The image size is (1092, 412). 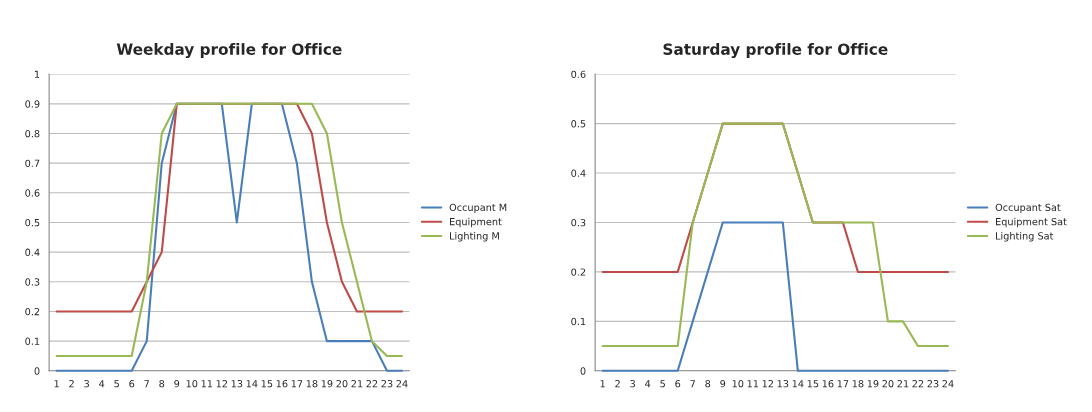 What do you see at coordinates (32, 104) in the screenshot?
I see `y-tick-label: 0.9` at bounding box center [32, 104].